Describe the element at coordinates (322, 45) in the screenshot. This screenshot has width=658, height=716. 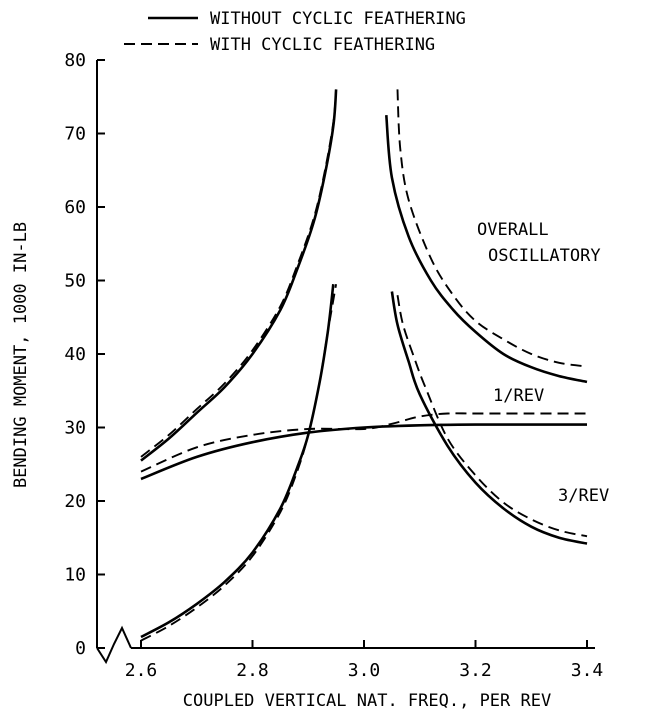
I see `legend-label-dashed: WITH CYCLIC FEATHERING` at that location.